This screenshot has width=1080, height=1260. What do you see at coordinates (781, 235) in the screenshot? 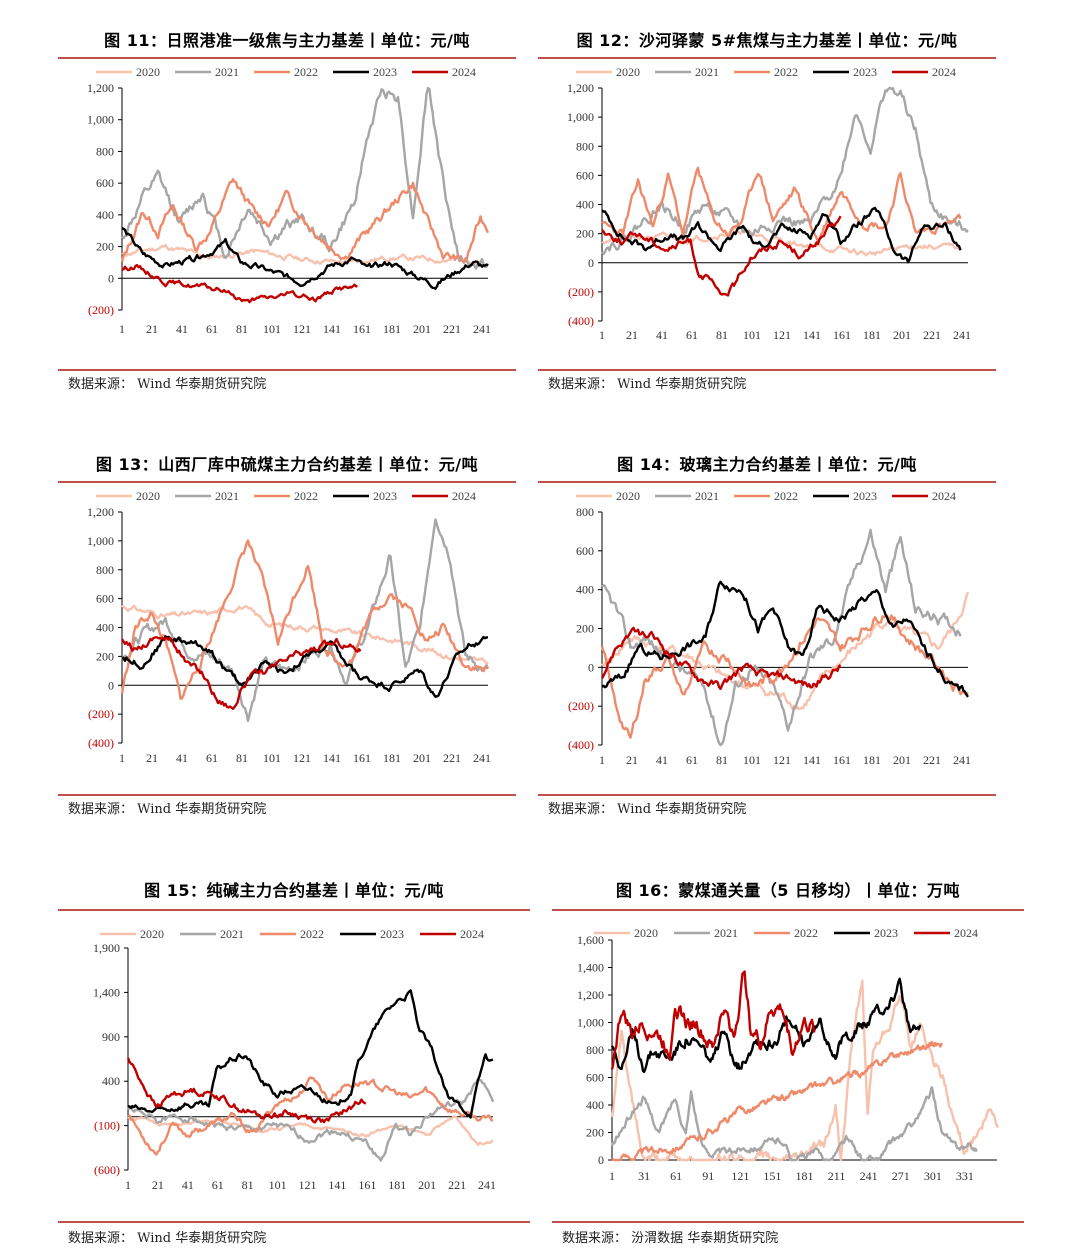
I see `series-line-2023` at bounding box center [781, 235].